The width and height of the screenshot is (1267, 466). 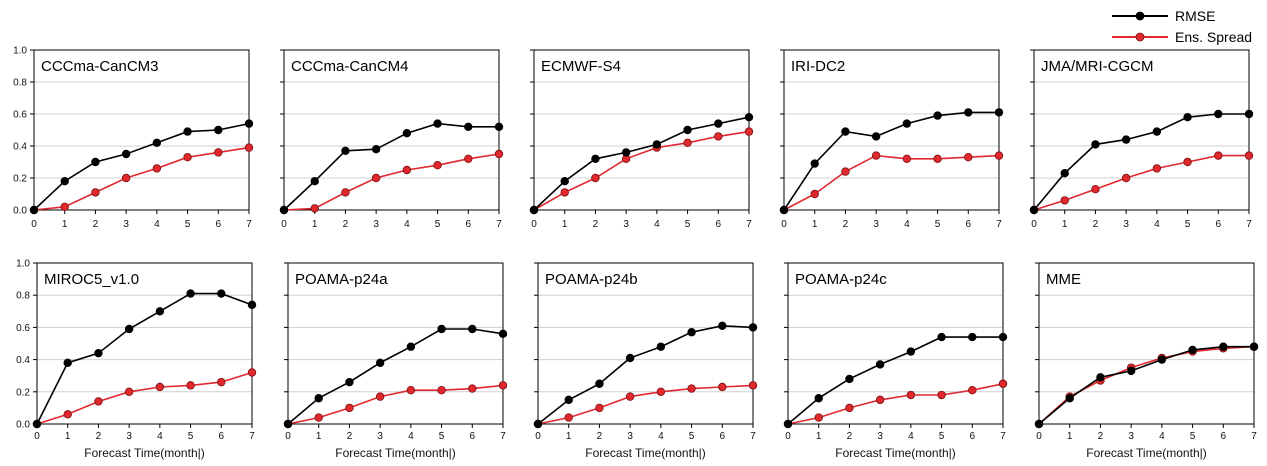 I want to click on panel-mme: 0 1 2 3 4 5 6 7 MME Forecast Time(month|), so click(x=1146, y=361).